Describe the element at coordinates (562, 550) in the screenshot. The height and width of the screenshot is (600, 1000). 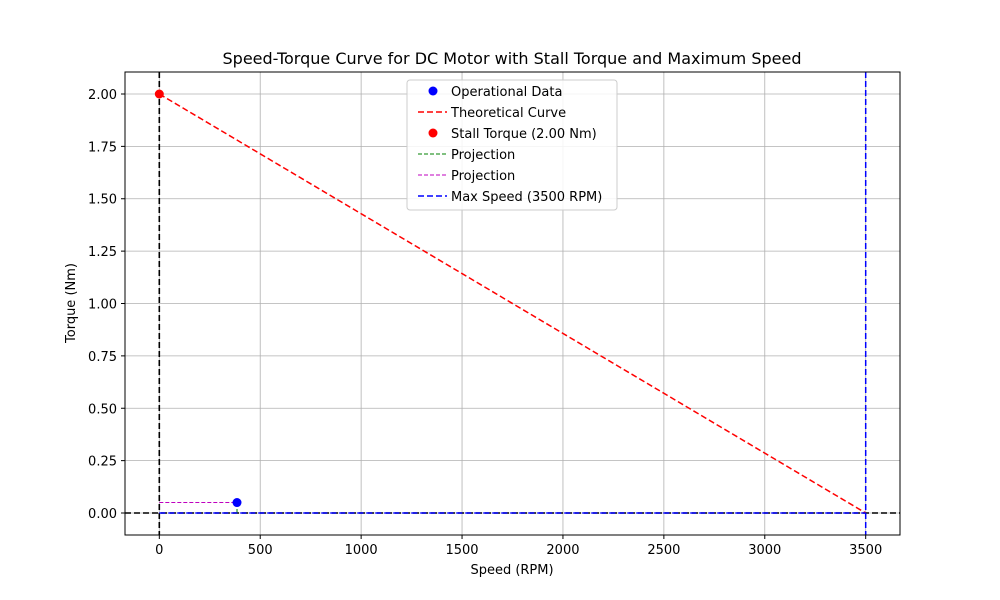
I see `x-tick-label: 2000` at that location.